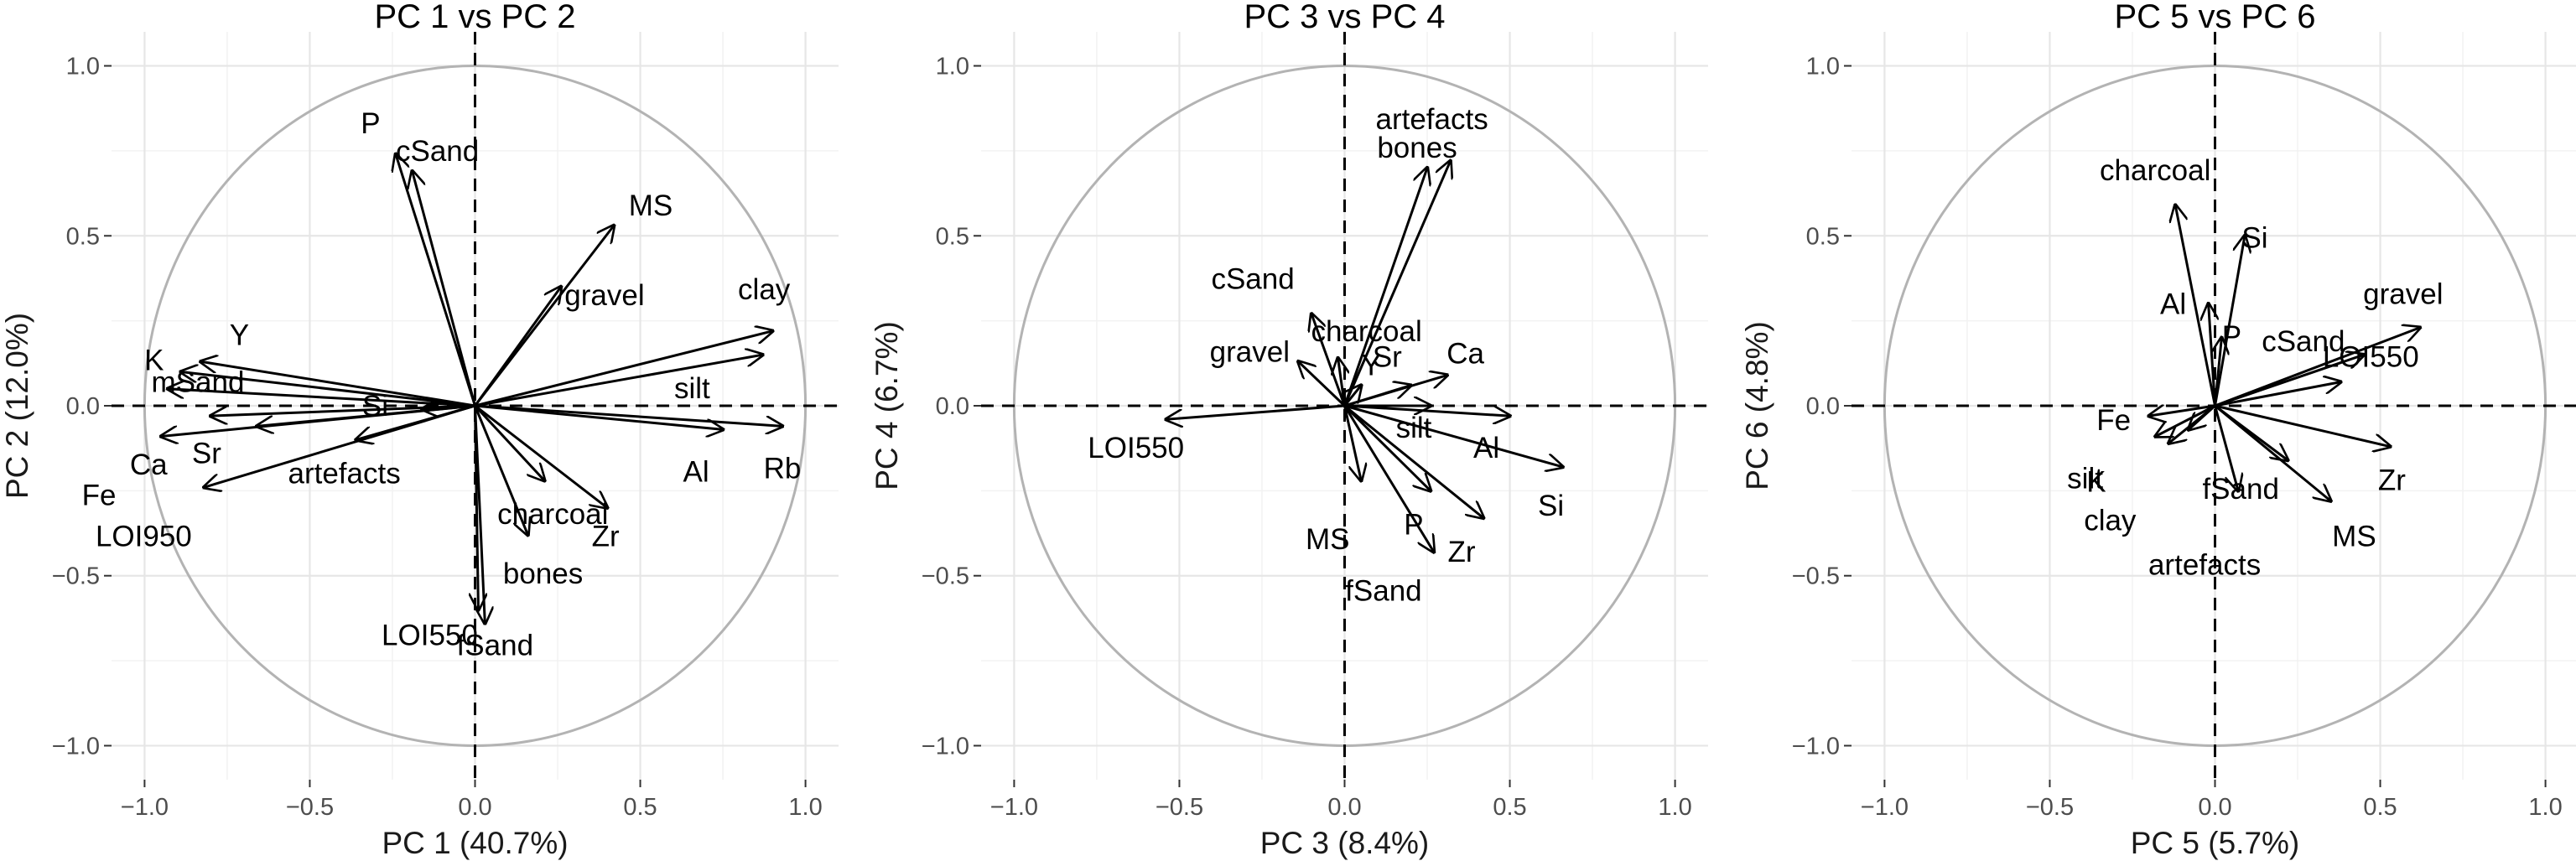  What do you see at coordinates (543, 574) in the screenshot?
I see `label-bones: bones` at bounding box center [543, 574].